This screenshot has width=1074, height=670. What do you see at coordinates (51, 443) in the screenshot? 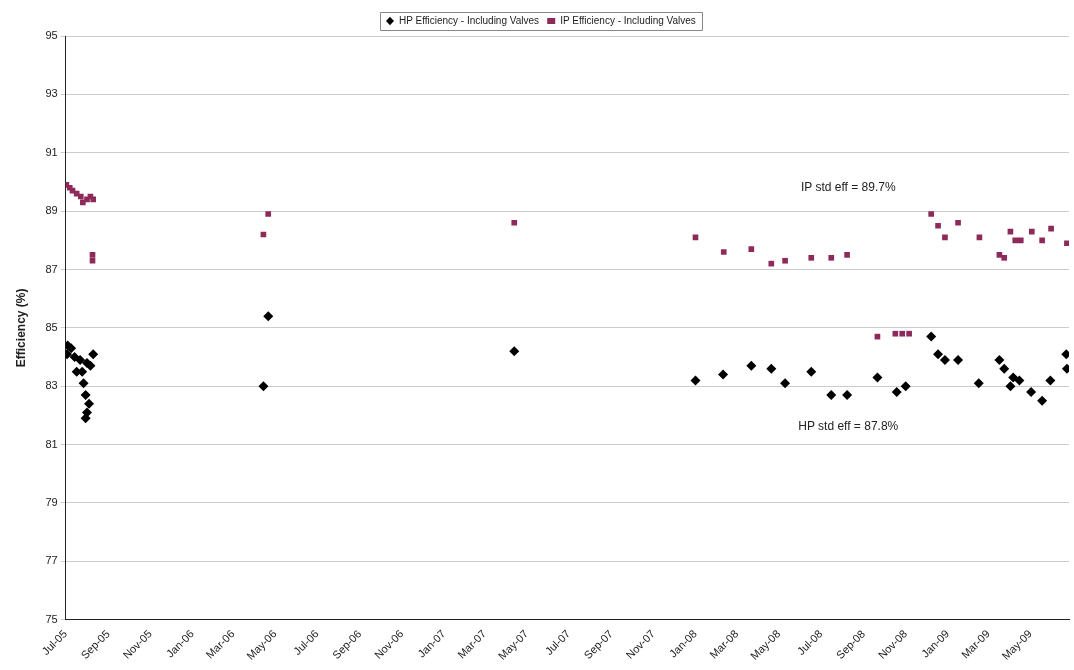
I see `y-tick-label: 81` at bounding box center [51, 443].